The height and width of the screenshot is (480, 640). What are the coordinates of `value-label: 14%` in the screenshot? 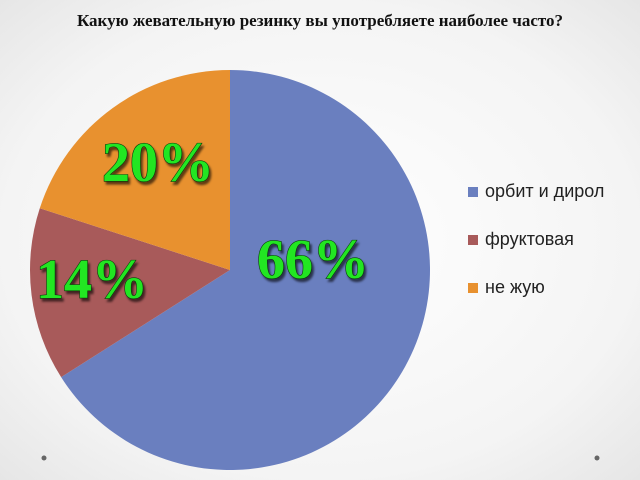 It's located at (92, 280).